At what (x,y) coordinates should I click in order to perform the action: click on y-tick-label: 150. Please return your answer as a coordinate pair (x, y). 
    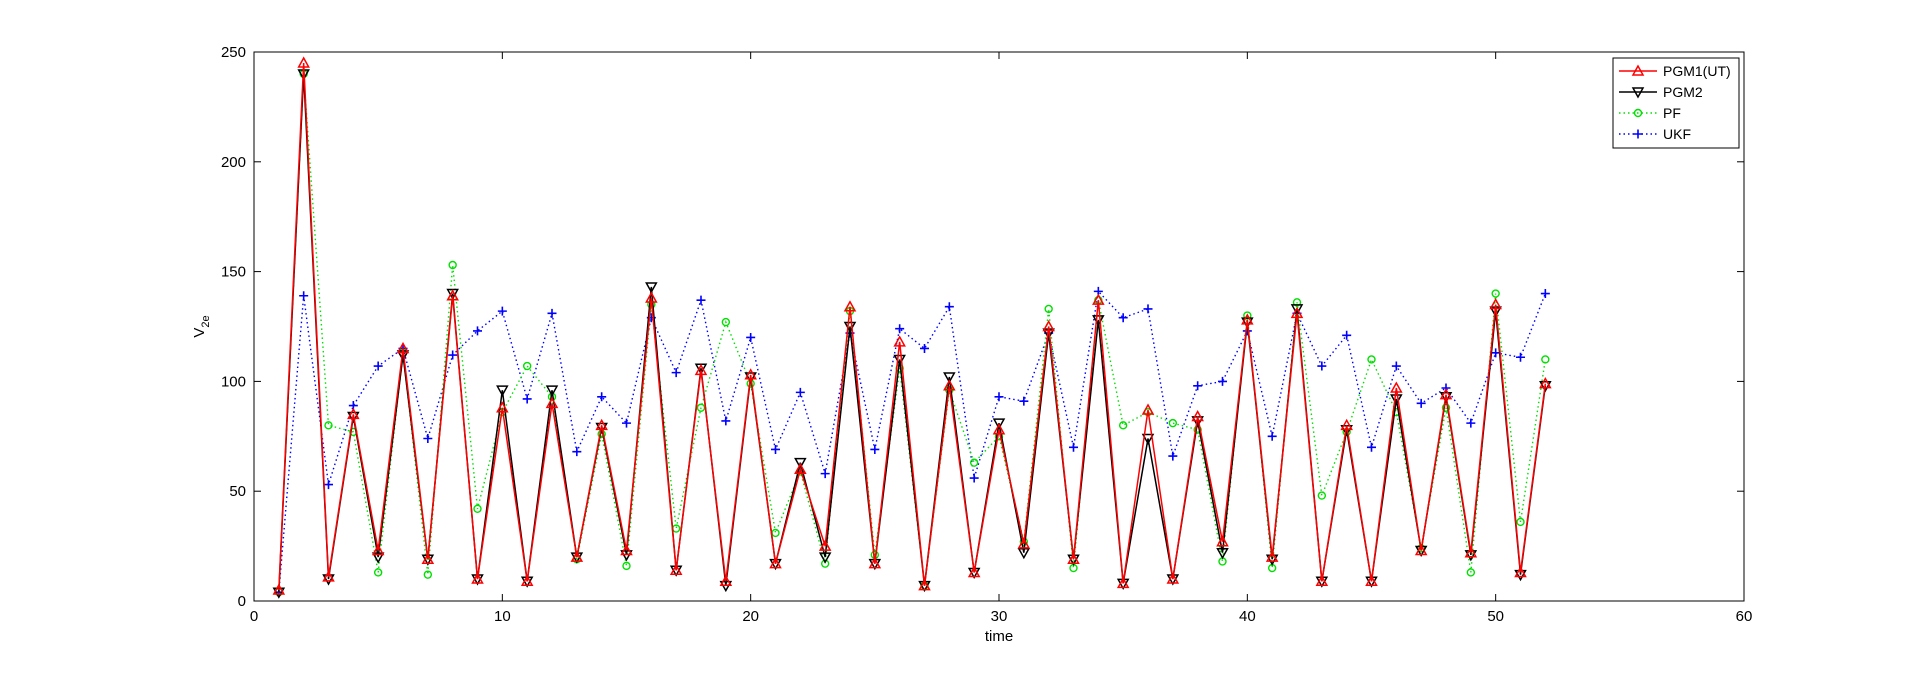
    Looking at the image, I should click on (233, 272).